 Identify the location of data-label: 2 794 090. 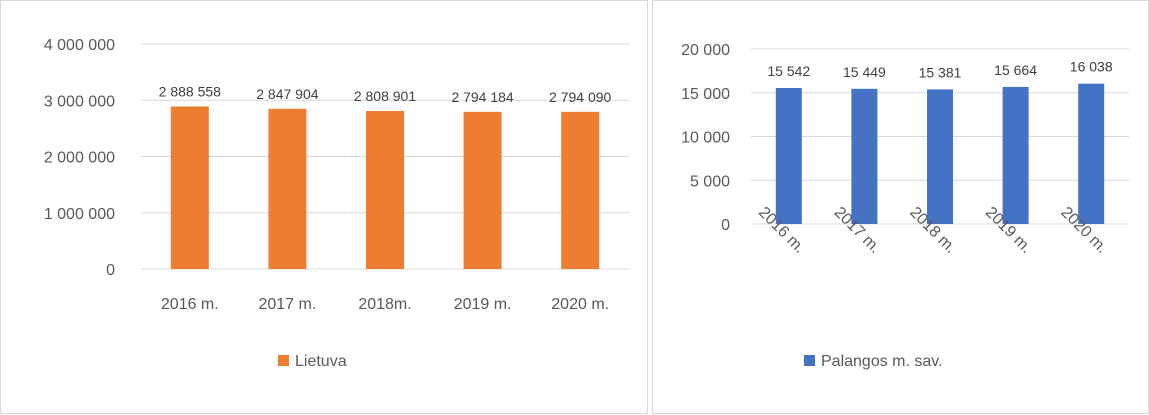
(580, 97).